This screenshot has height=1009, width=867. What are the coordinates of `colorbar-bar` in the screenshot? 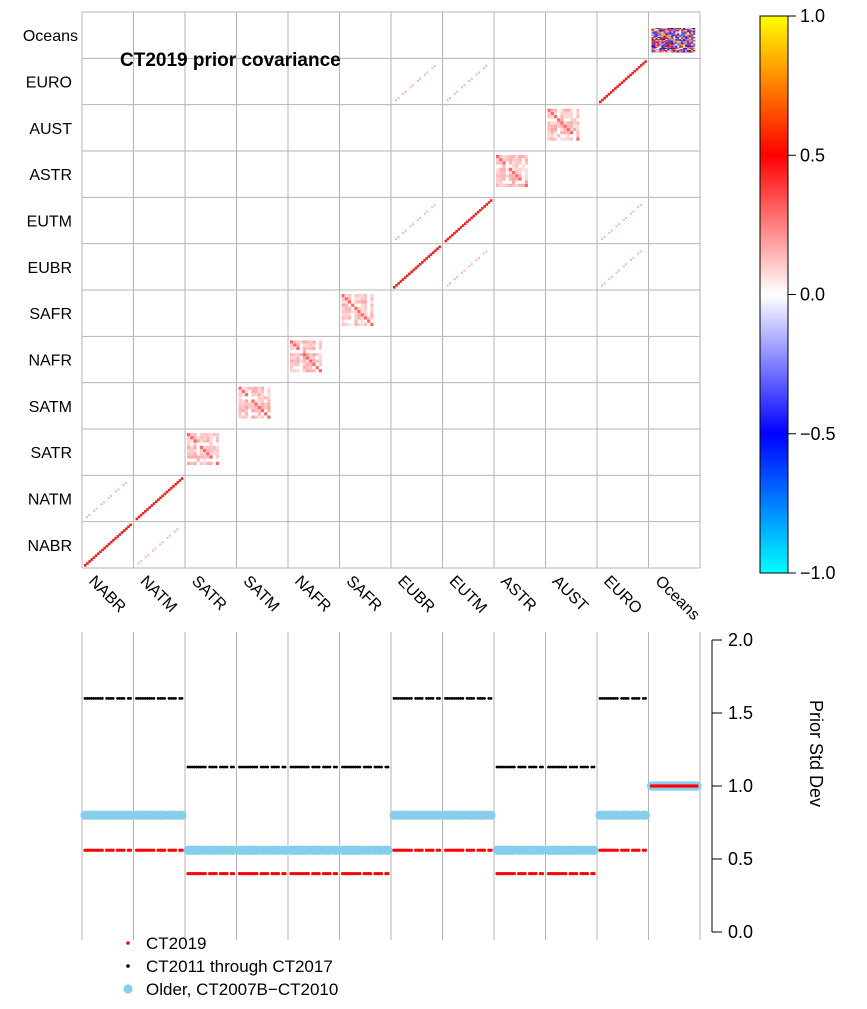 It's located at (774, 294).